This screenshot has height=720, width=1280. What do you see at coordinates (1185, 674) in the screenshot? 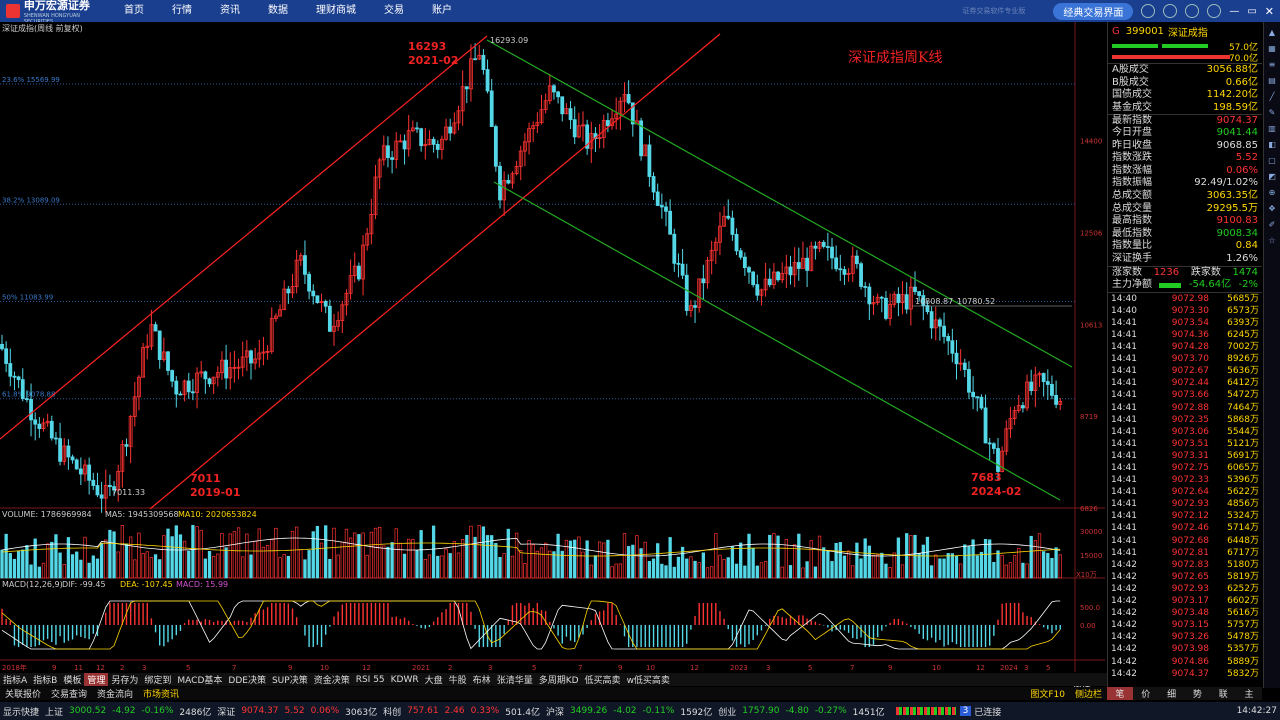
I see `tick-row: 14:42 9074.37 5832万` at bounding box center [1185, 674].